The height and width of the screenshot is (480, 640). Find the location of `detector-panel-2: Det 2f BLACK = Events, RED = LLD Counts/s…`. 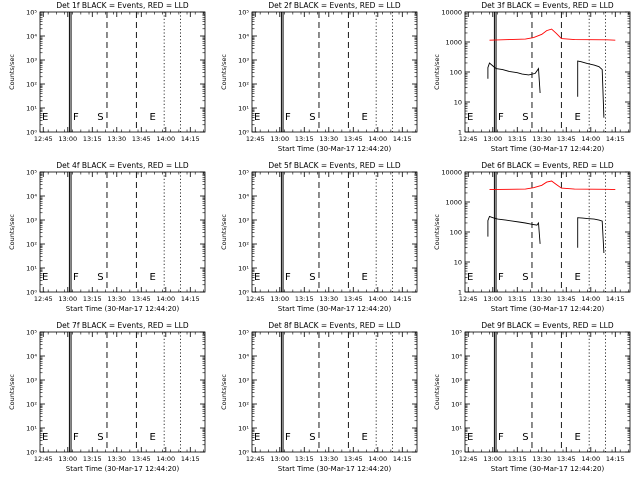

detector-panel-2: Det 2f BLACK = Events, RED = LLD Counts/s… is located at coordinates (319, 77).